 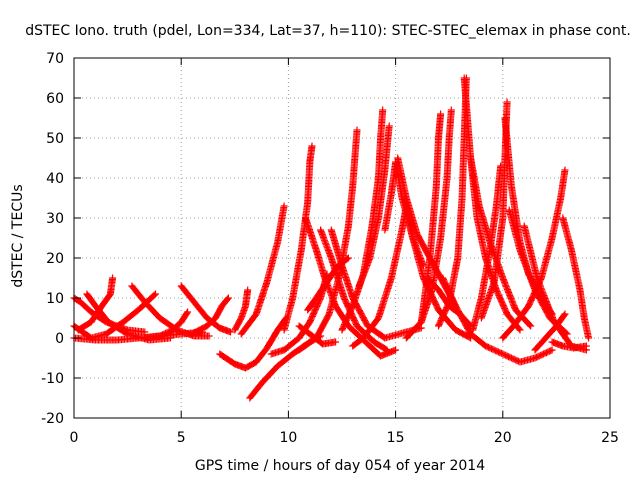 What do you see at coordinates (74, 438) in the screenshot?
I see `x-tick-label: 0` at bounding box center [74, 438].